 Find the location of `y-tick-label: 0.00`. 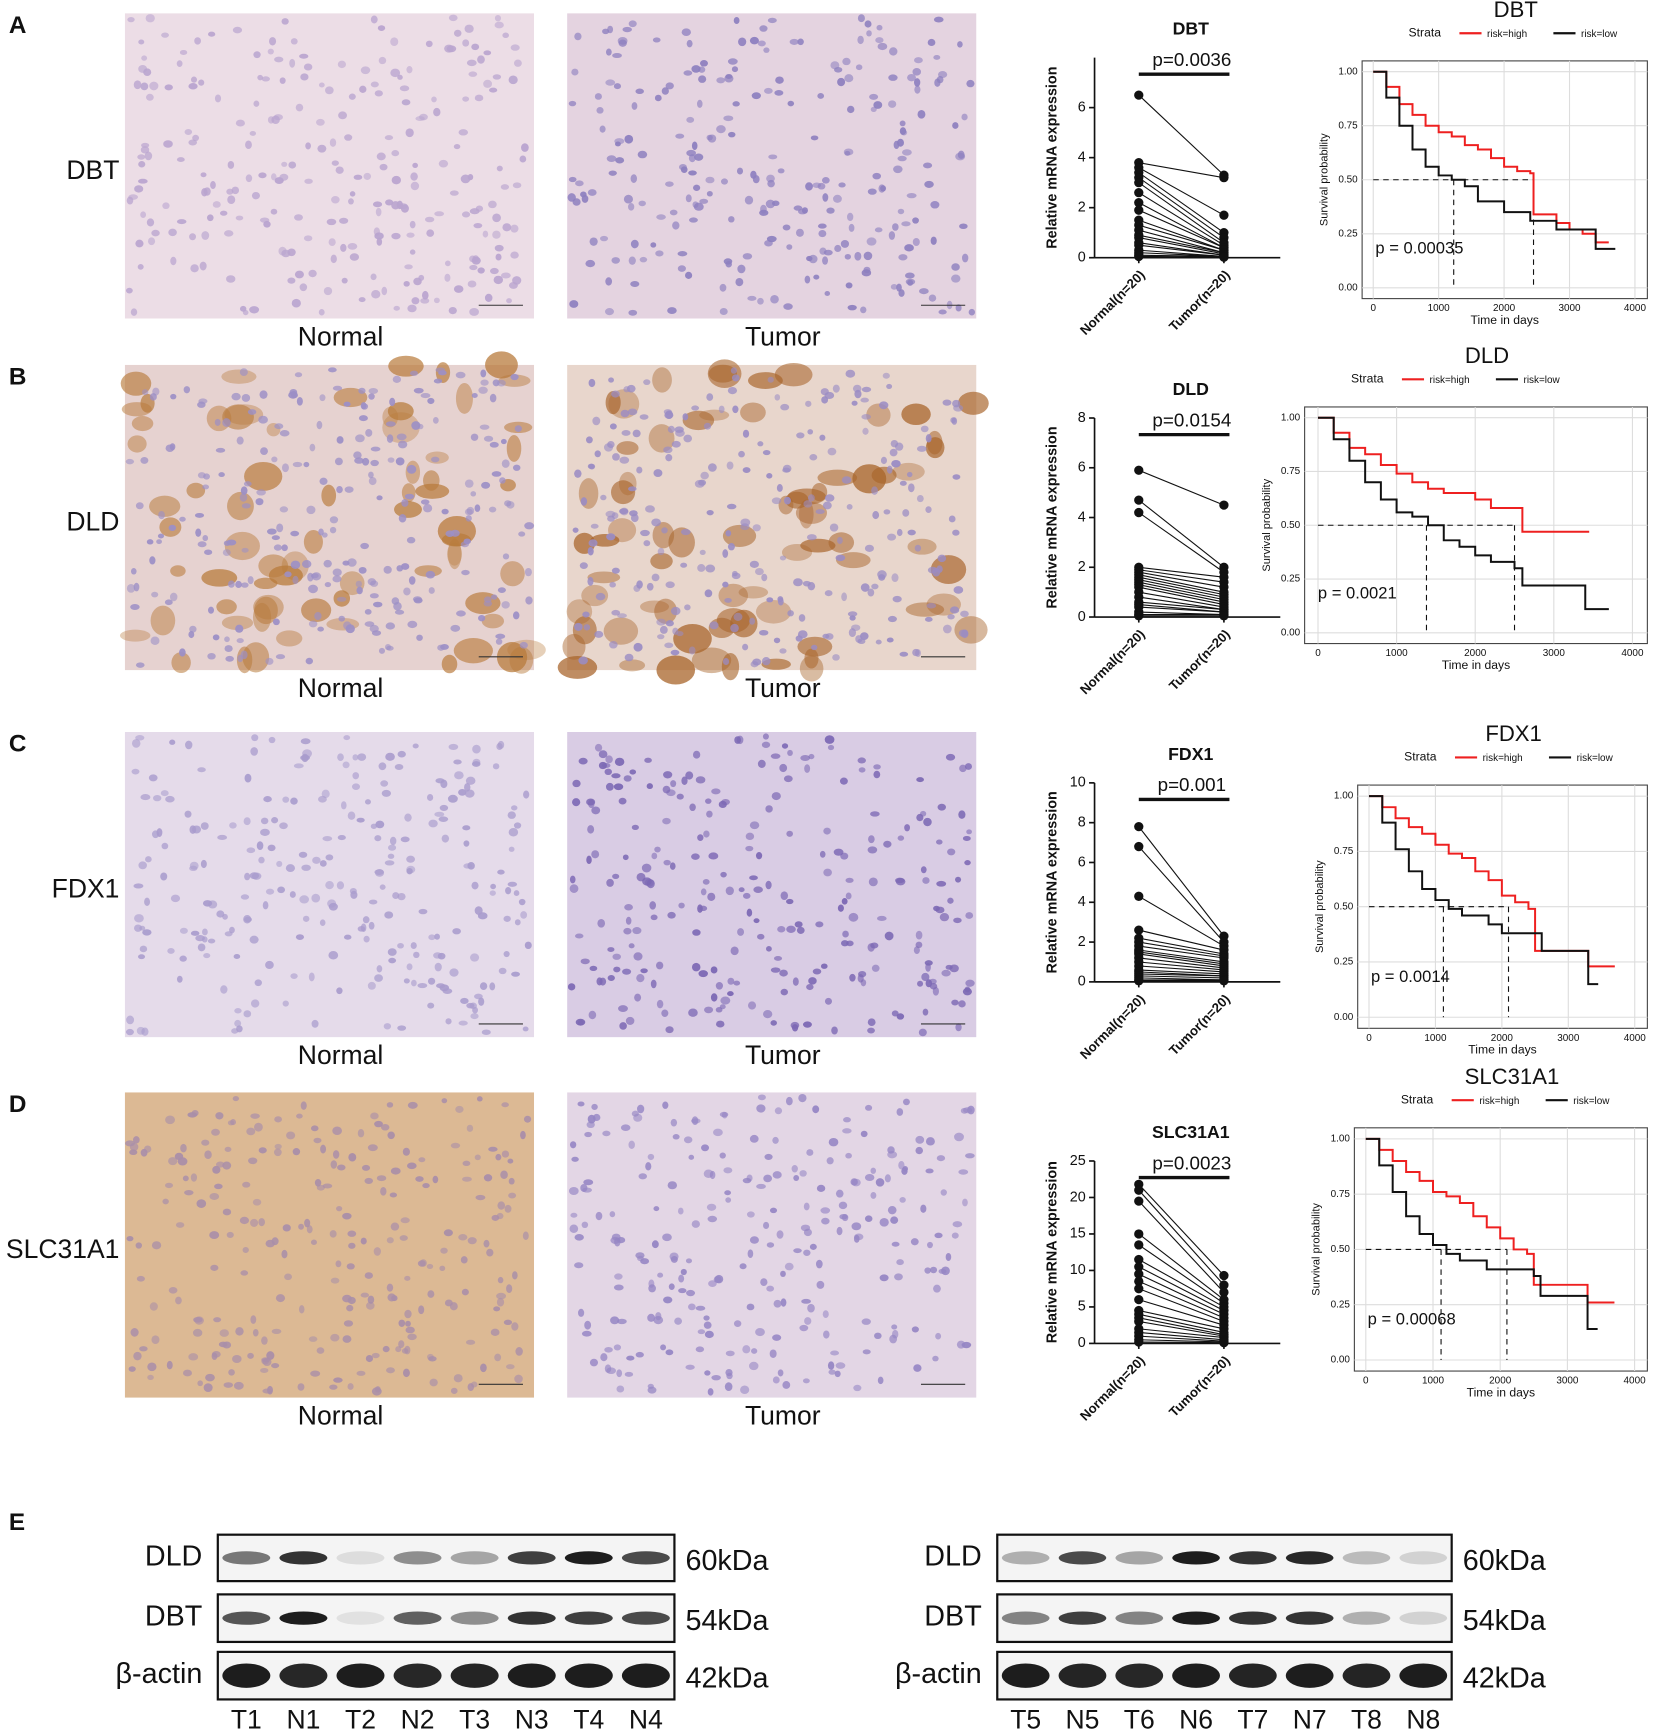

y-tick-label: 0.00 is located at coordinates (1344, 1017).